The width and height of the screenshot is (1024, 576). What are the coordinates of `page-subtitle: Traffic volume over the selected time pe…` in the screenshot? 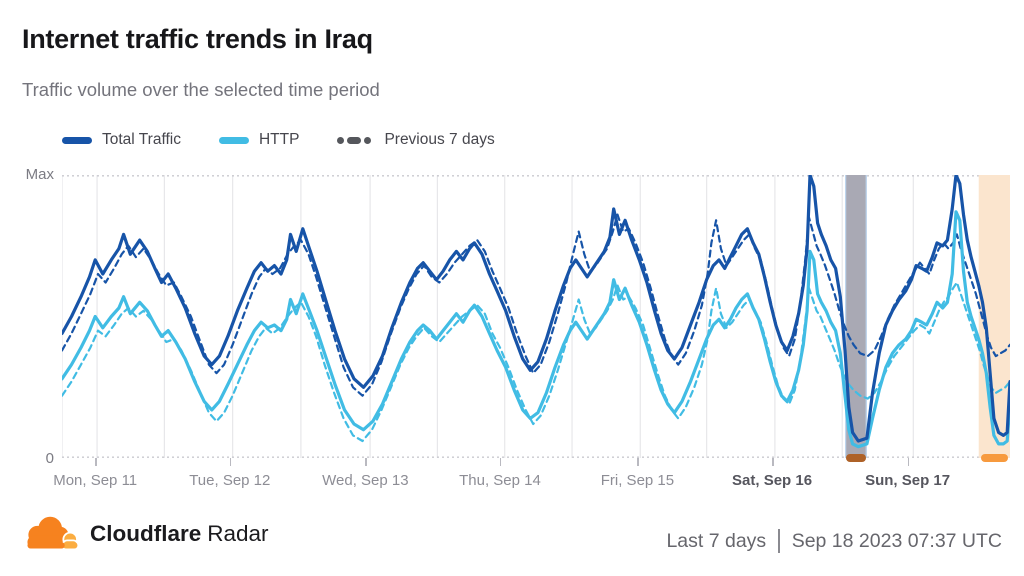 It's located at (201, 89).